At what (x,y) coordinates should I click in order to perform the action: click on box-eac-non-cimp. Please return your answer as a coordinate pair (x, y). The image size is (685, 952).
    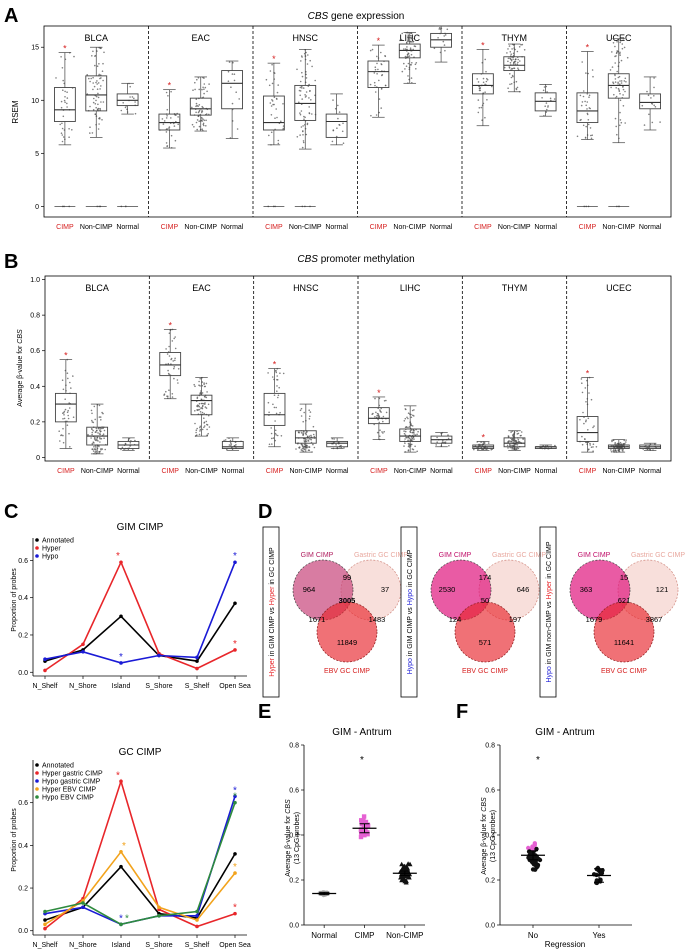
    Looking at the image, I should click on (201, 405).